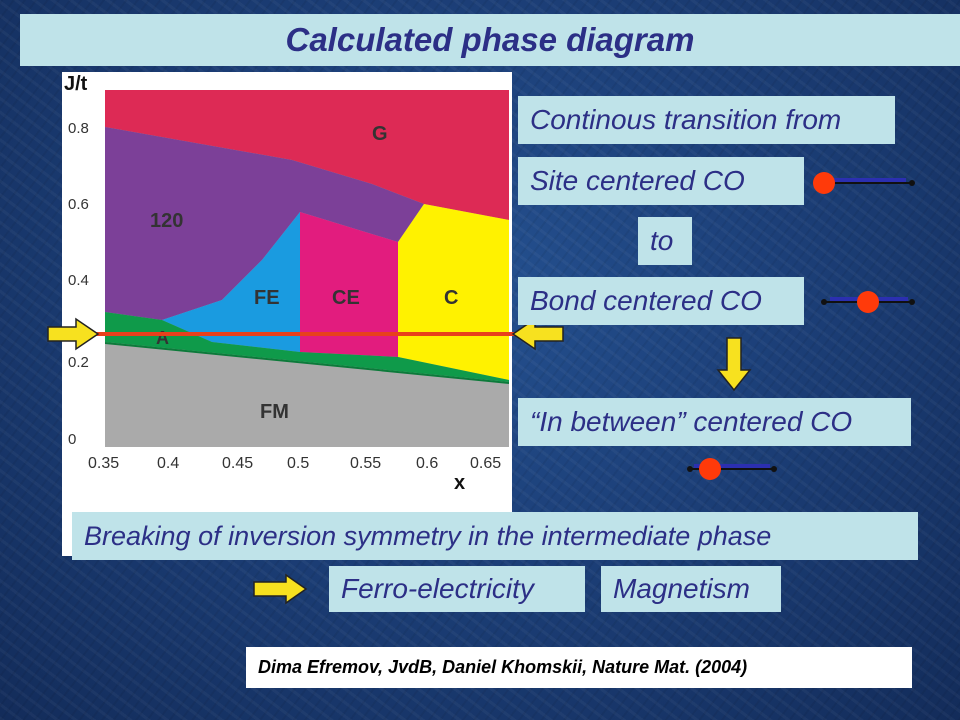  What do you see at coordinates (714, 422) in the screenshot?
I see `in-between-label: “In between” centered CO` at bounding box center [714, 422].